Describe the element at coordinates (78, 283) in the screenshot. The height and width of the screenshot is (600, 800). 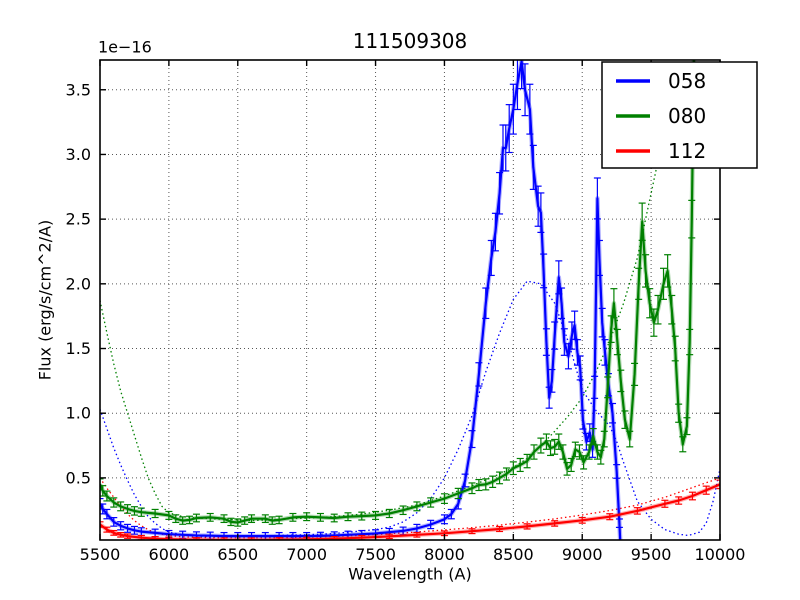
I see `y-tick-label: 2.0` at that location.